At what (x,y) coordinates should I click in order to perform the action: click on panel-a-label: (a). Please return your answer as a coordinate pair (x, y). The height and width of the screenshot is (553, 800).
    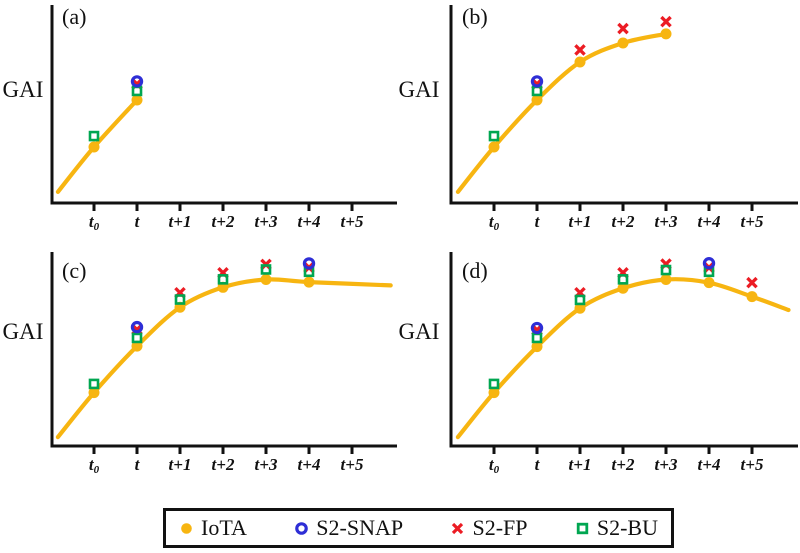
    Looking at the image, I should click on (74, 16).